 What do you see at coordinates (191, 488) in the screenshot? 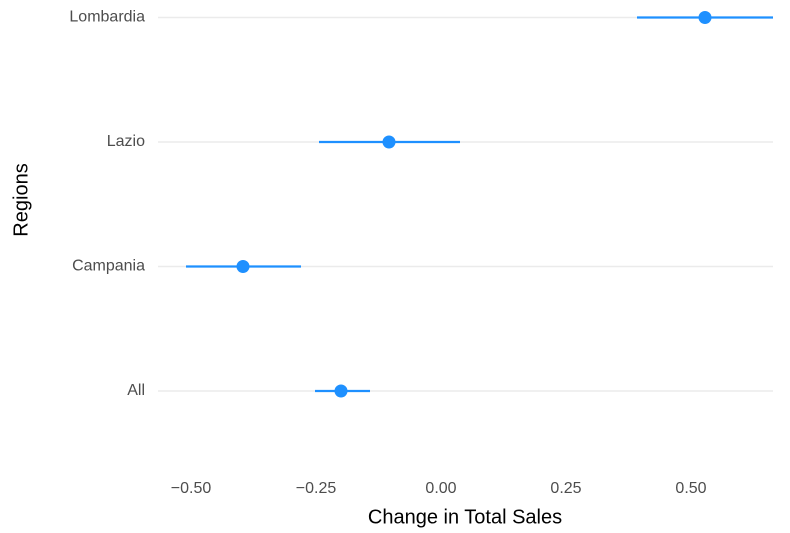
I see `x-tick-label: −0.50` at bounding box center [191, 488].